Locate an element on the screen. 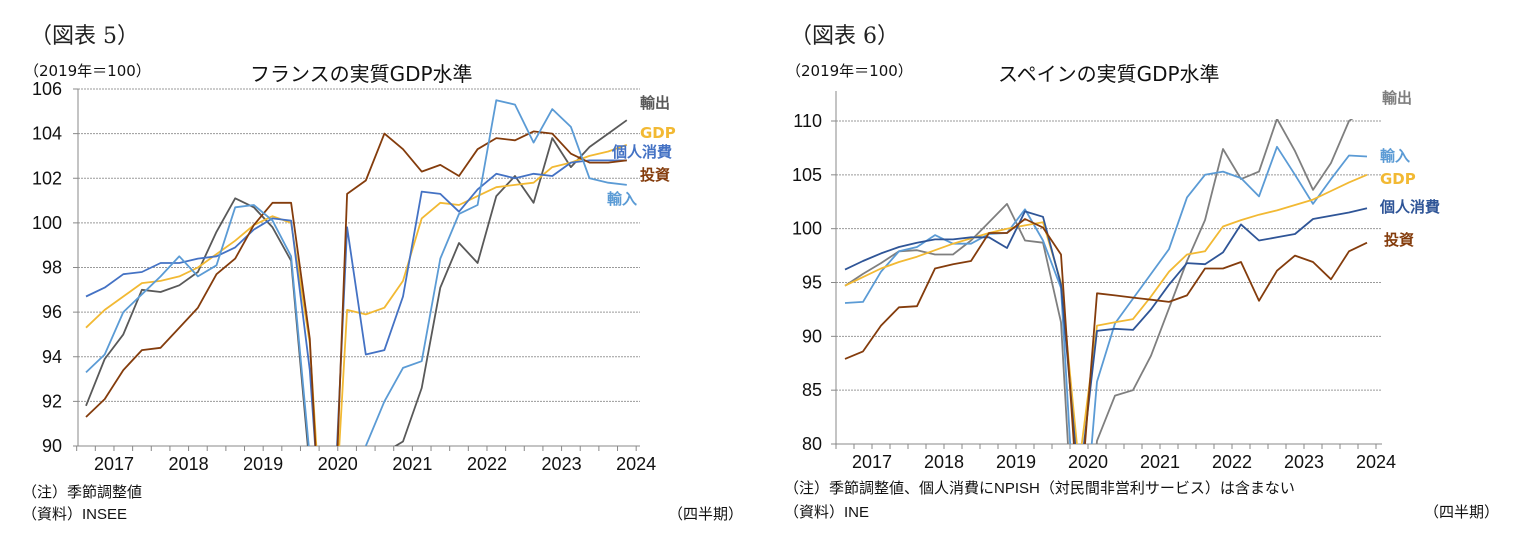 This screenshot has height=548, width=1525. y-tick-label: 96 is located at coordinates (52, 312).